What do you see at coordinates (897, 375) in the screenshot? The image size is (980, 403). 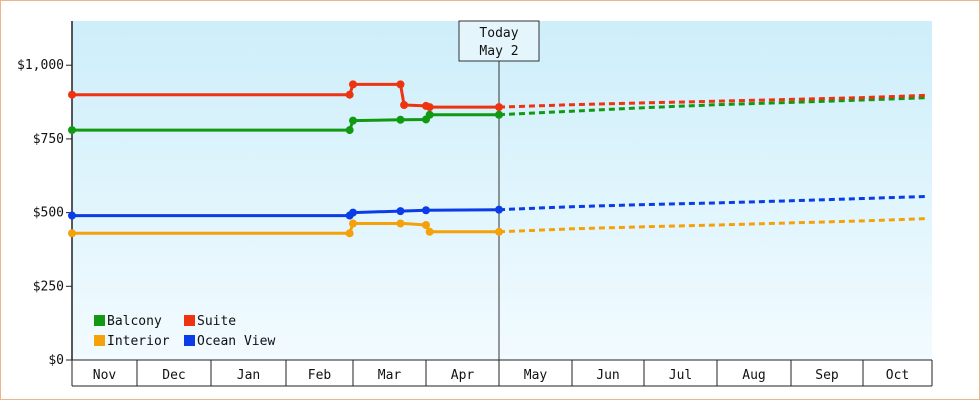 I see `x-tick-label: Oct` at bounding box center [897, 375].